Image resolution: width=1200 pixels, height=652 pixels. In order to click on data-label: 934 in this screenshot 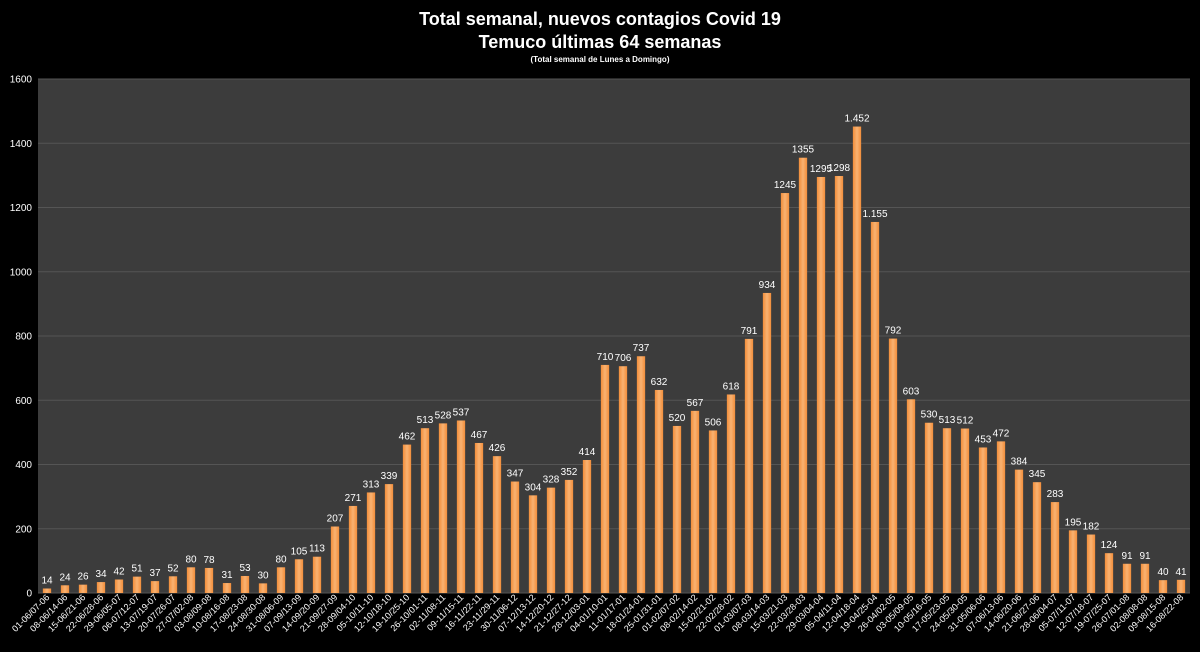, I will do `click(767, 285)`.